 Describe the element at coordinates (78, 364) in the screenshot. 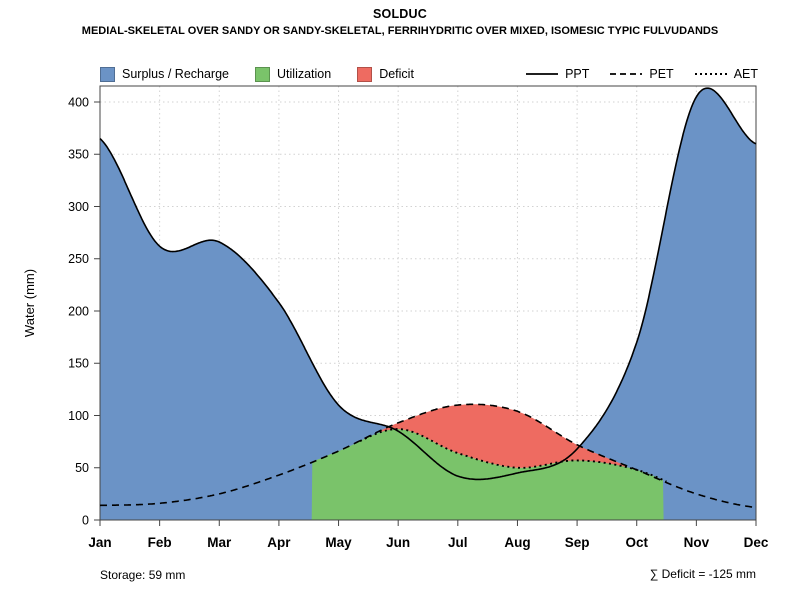

I see `svg-text: 150` at that location.